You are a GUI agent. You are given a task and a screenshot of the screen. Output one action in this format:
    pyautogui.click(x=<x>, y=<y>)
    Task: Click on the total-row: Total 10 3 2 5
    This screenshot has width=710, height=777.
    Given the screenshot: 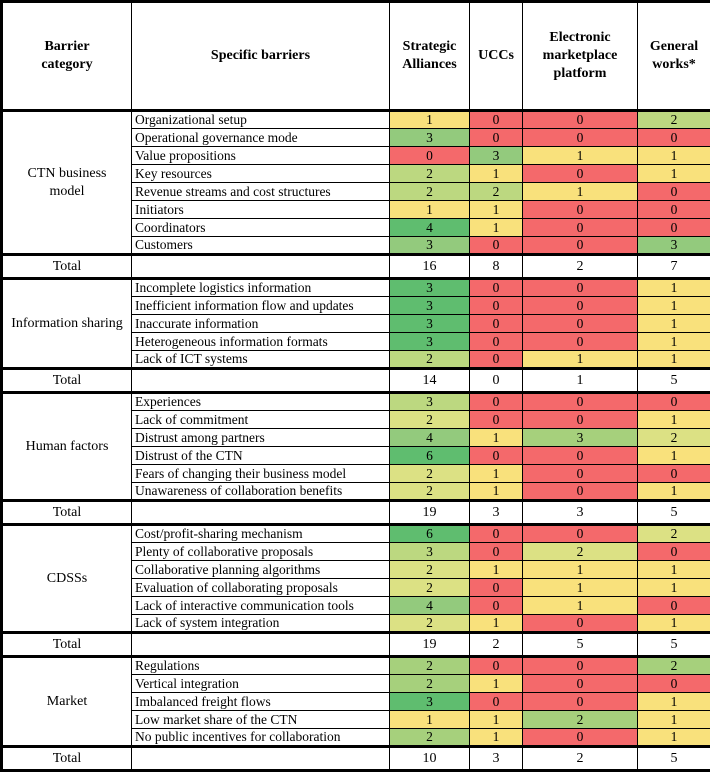 What is the action you would take?
    pyautogui.click(x=355, y=758)
    